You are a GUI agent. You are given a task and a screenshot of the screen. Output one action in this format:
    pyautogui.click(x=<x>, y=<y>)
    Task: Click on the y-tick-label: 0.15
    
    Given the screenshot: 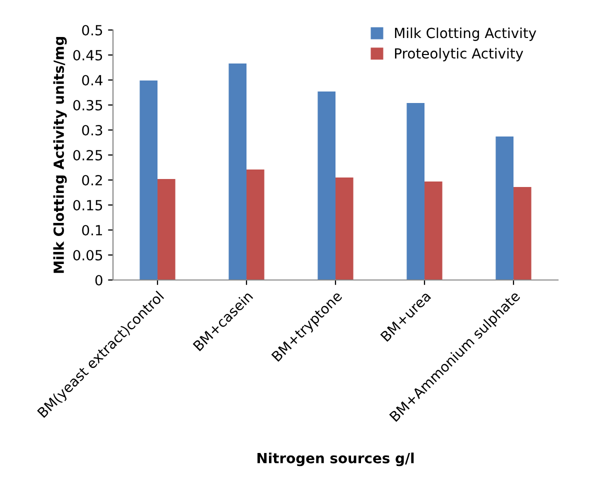 What is the action you would take?
    pyautogui.click(x=87, y=205)
    